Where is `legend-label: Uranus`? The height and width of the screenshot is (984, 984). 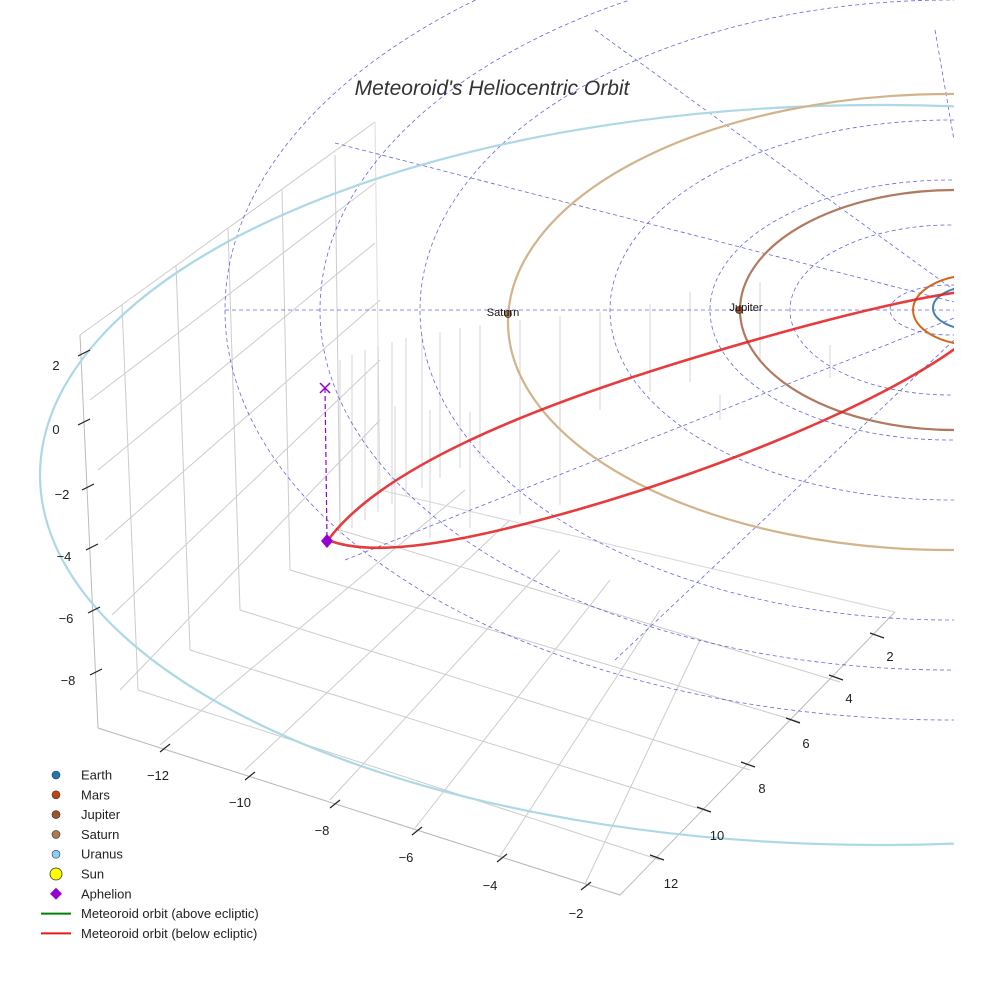
legend-label: Uranus is located at coordinates (102, 854).